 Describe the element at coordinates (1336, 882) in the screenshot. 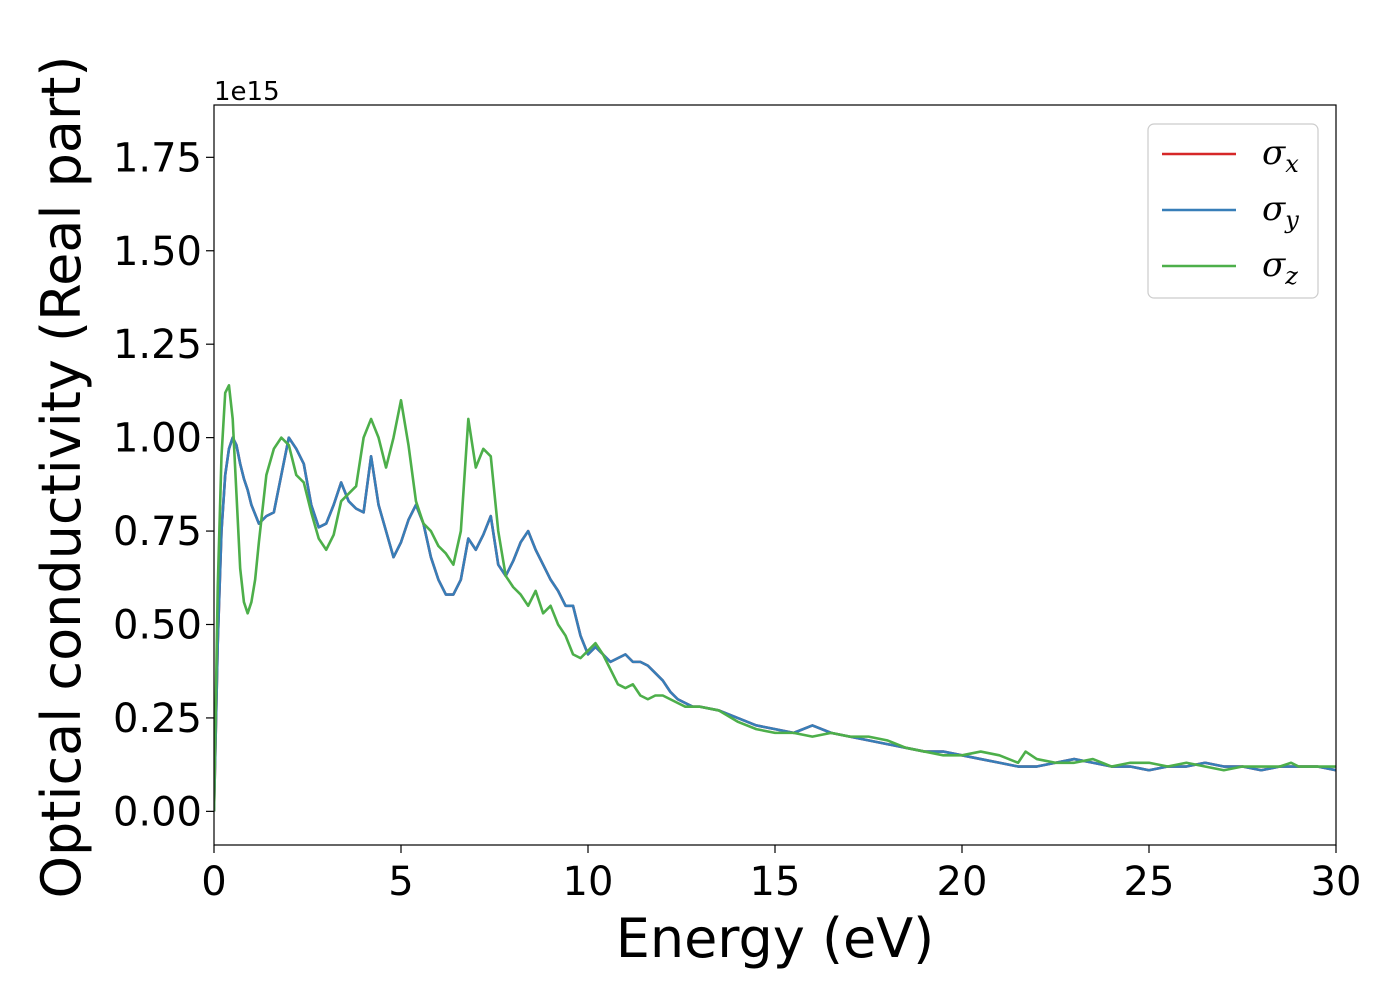

I see `x-tick-label: 30` at that location.